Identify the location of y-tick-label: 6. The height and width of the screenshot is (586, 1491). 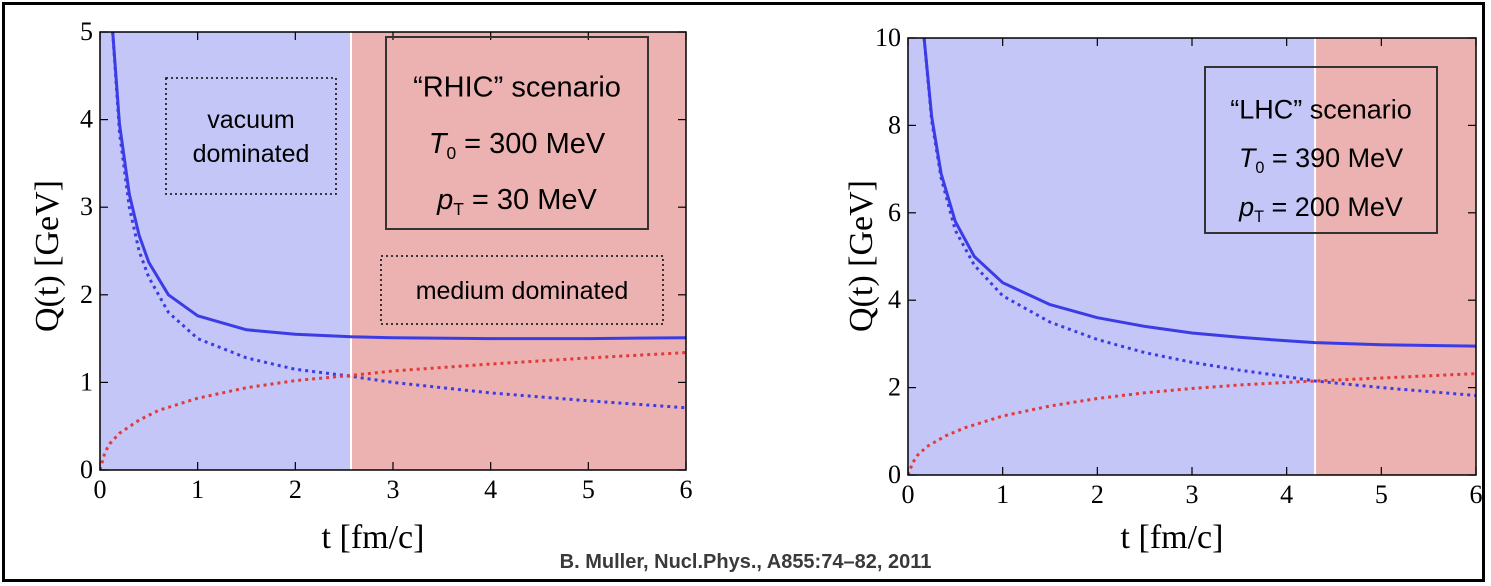
(894, 212).